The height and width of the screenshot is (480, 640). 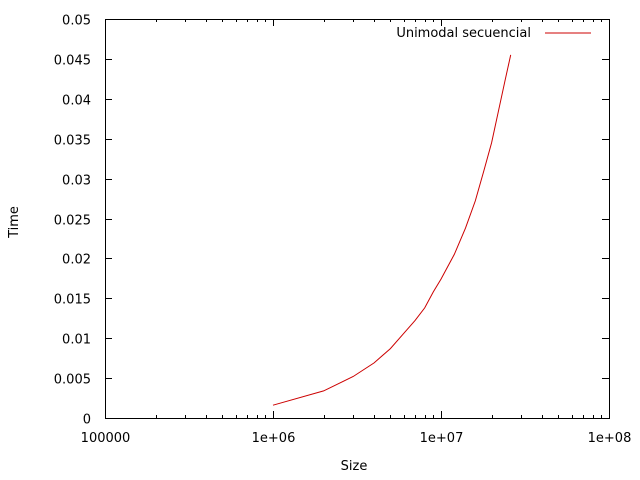 What do you see at coordinates (87, 420) in the screenshot?
I see `y-tick-label: 0` at bounding box center [87, 420].